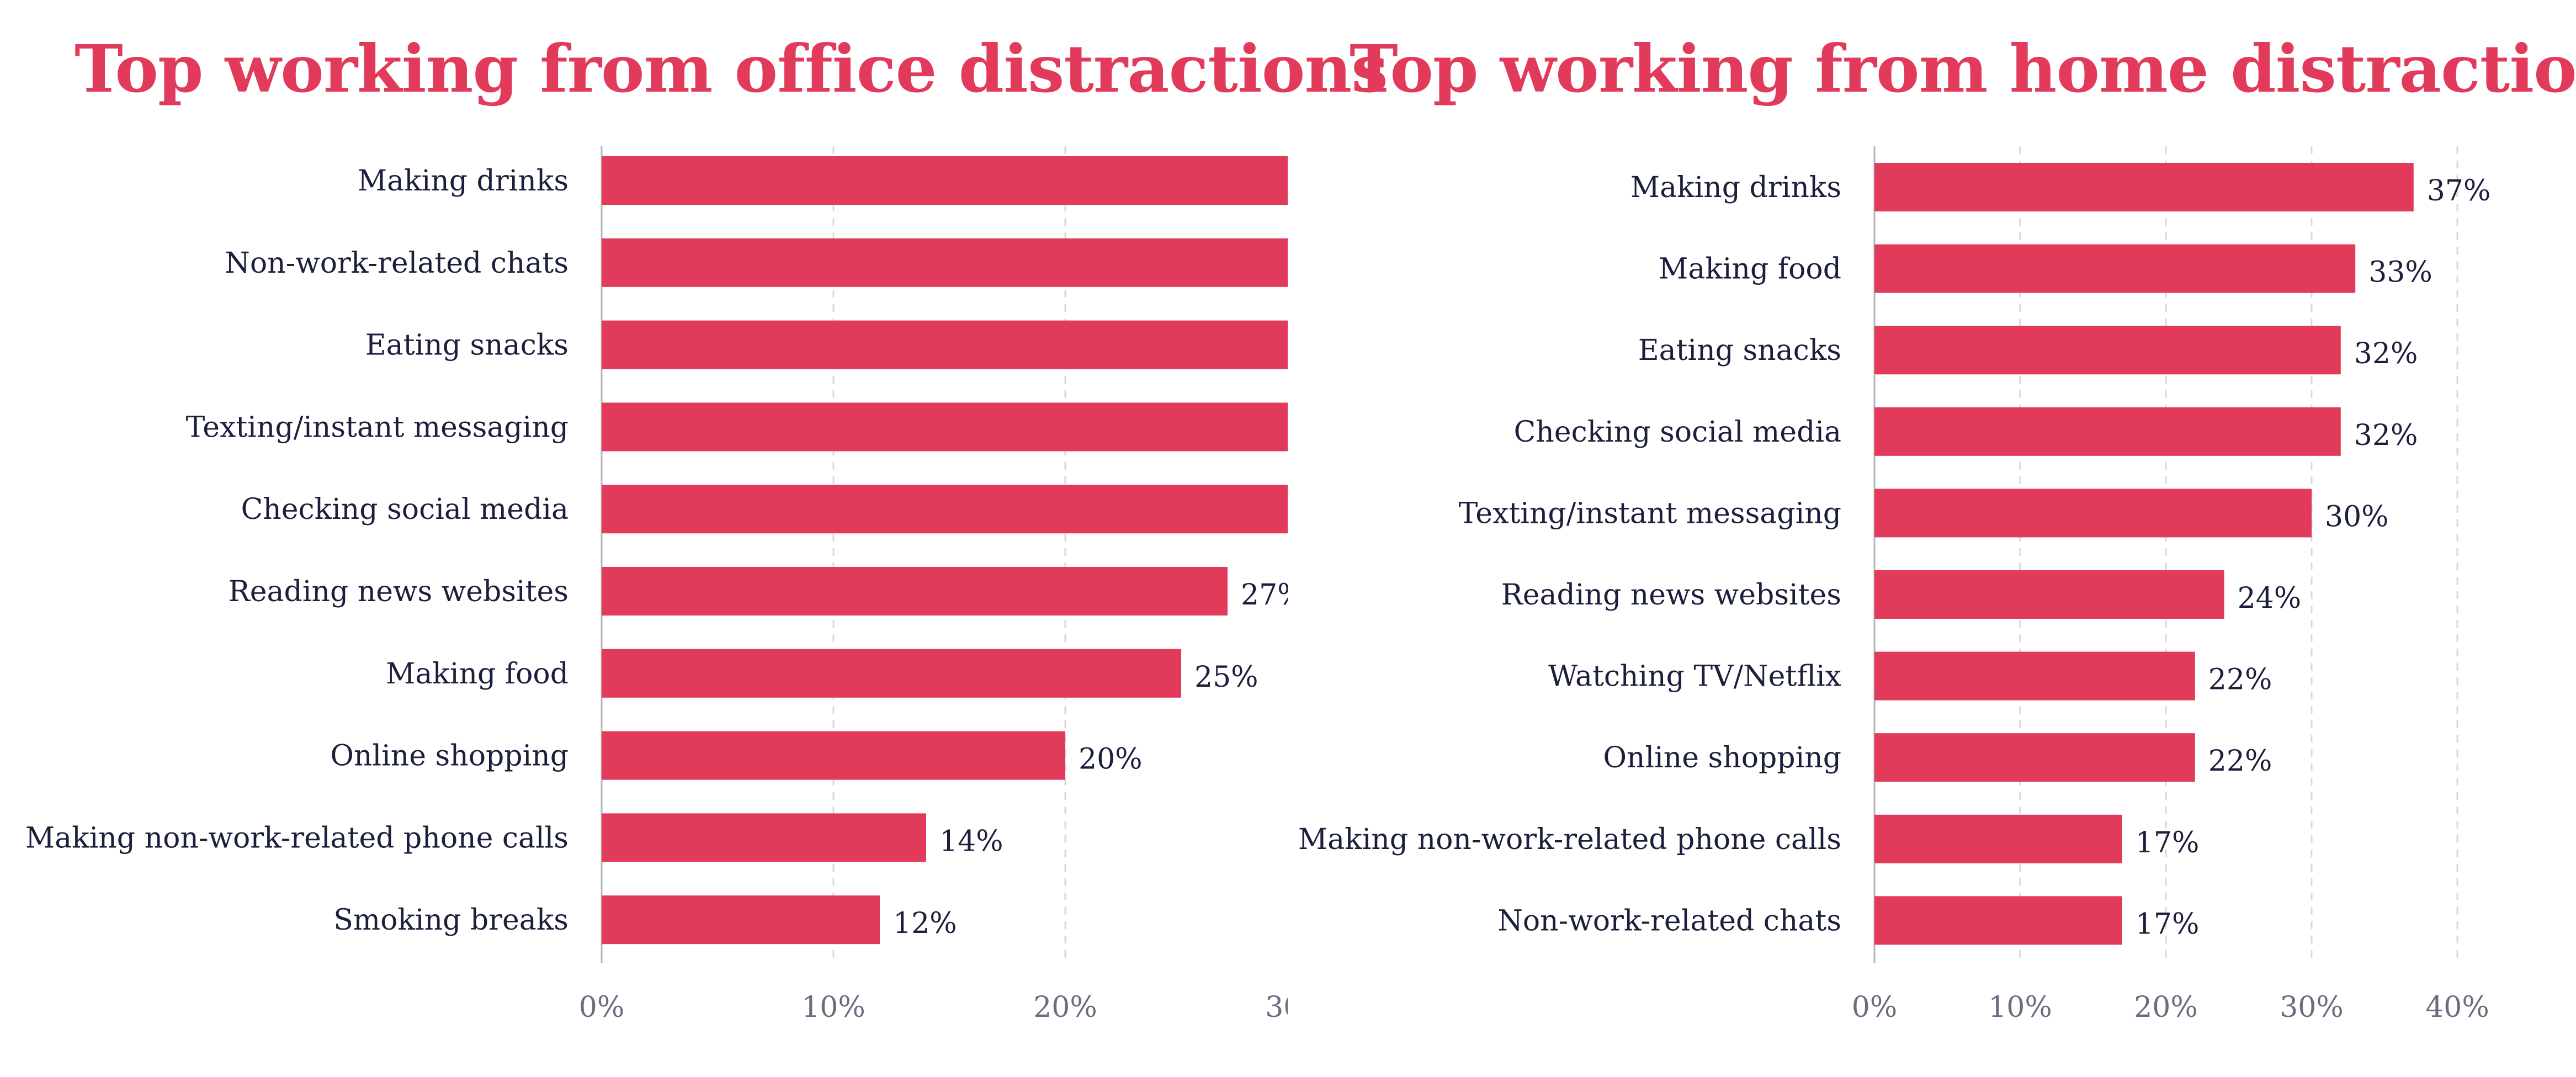  I want to click on value-label: 33%, so click(2400, 273).